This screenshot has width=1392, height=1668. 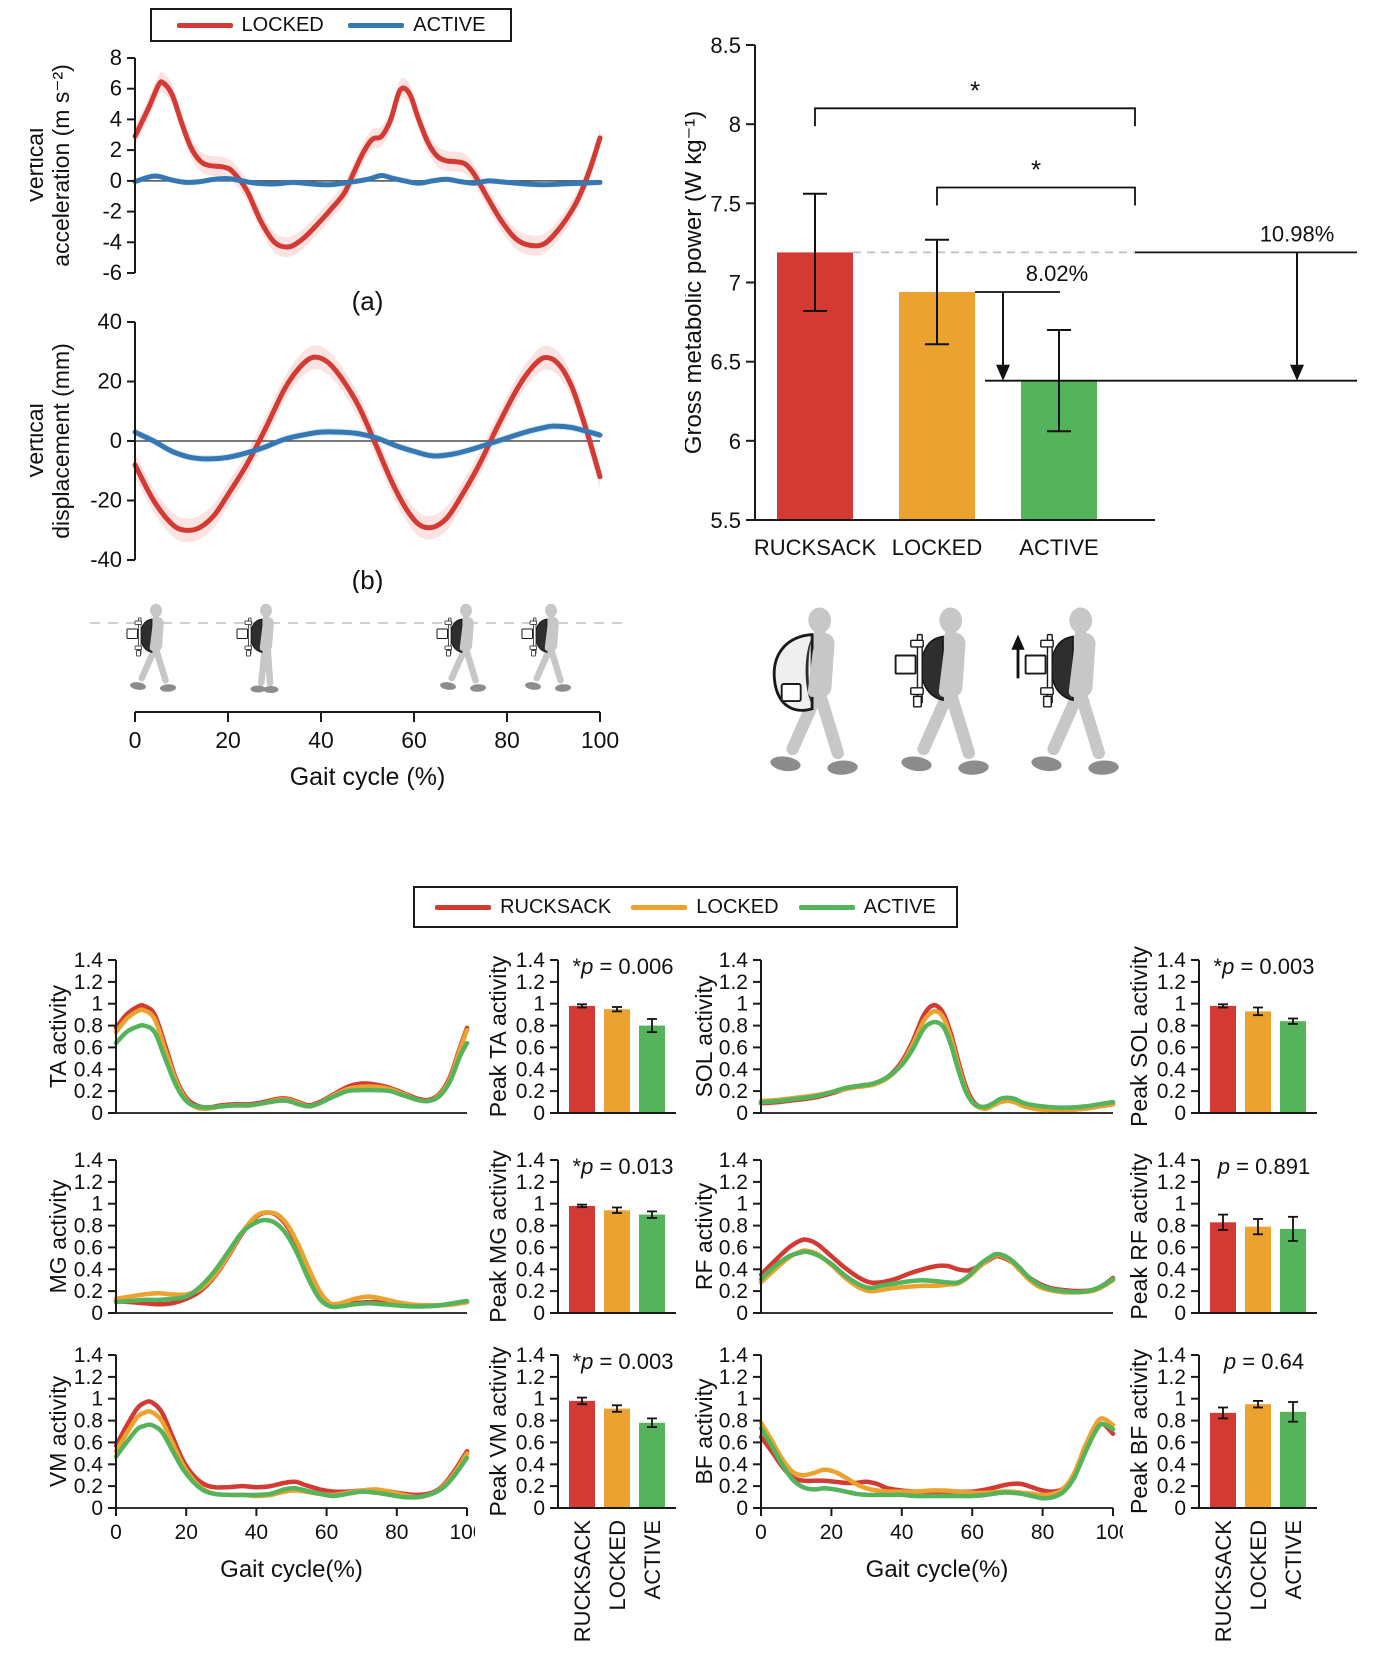 I want to click on svg-text: MG activity, so click(x=58, y=1236).